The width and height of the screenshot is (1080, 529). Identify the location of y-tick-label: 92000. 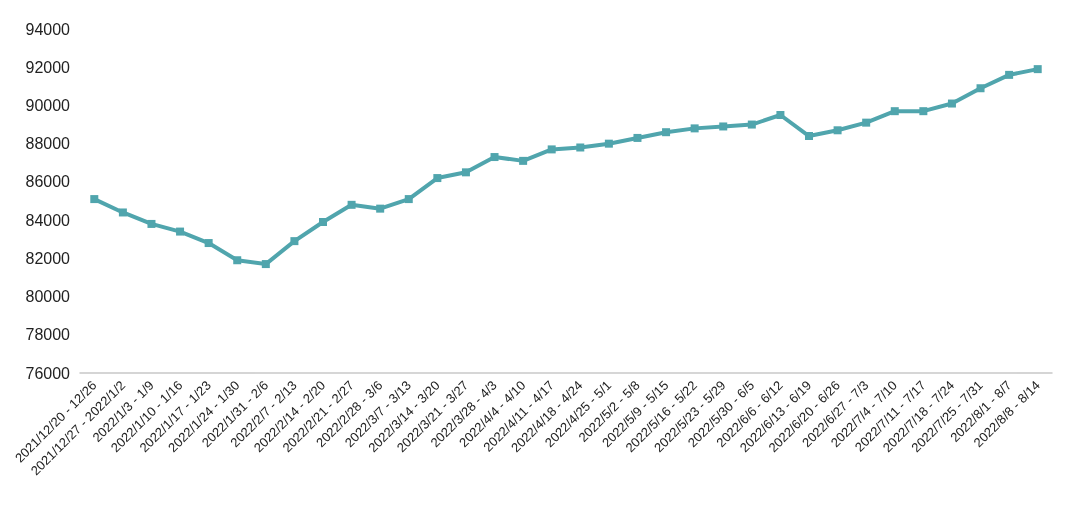
(48, 67).